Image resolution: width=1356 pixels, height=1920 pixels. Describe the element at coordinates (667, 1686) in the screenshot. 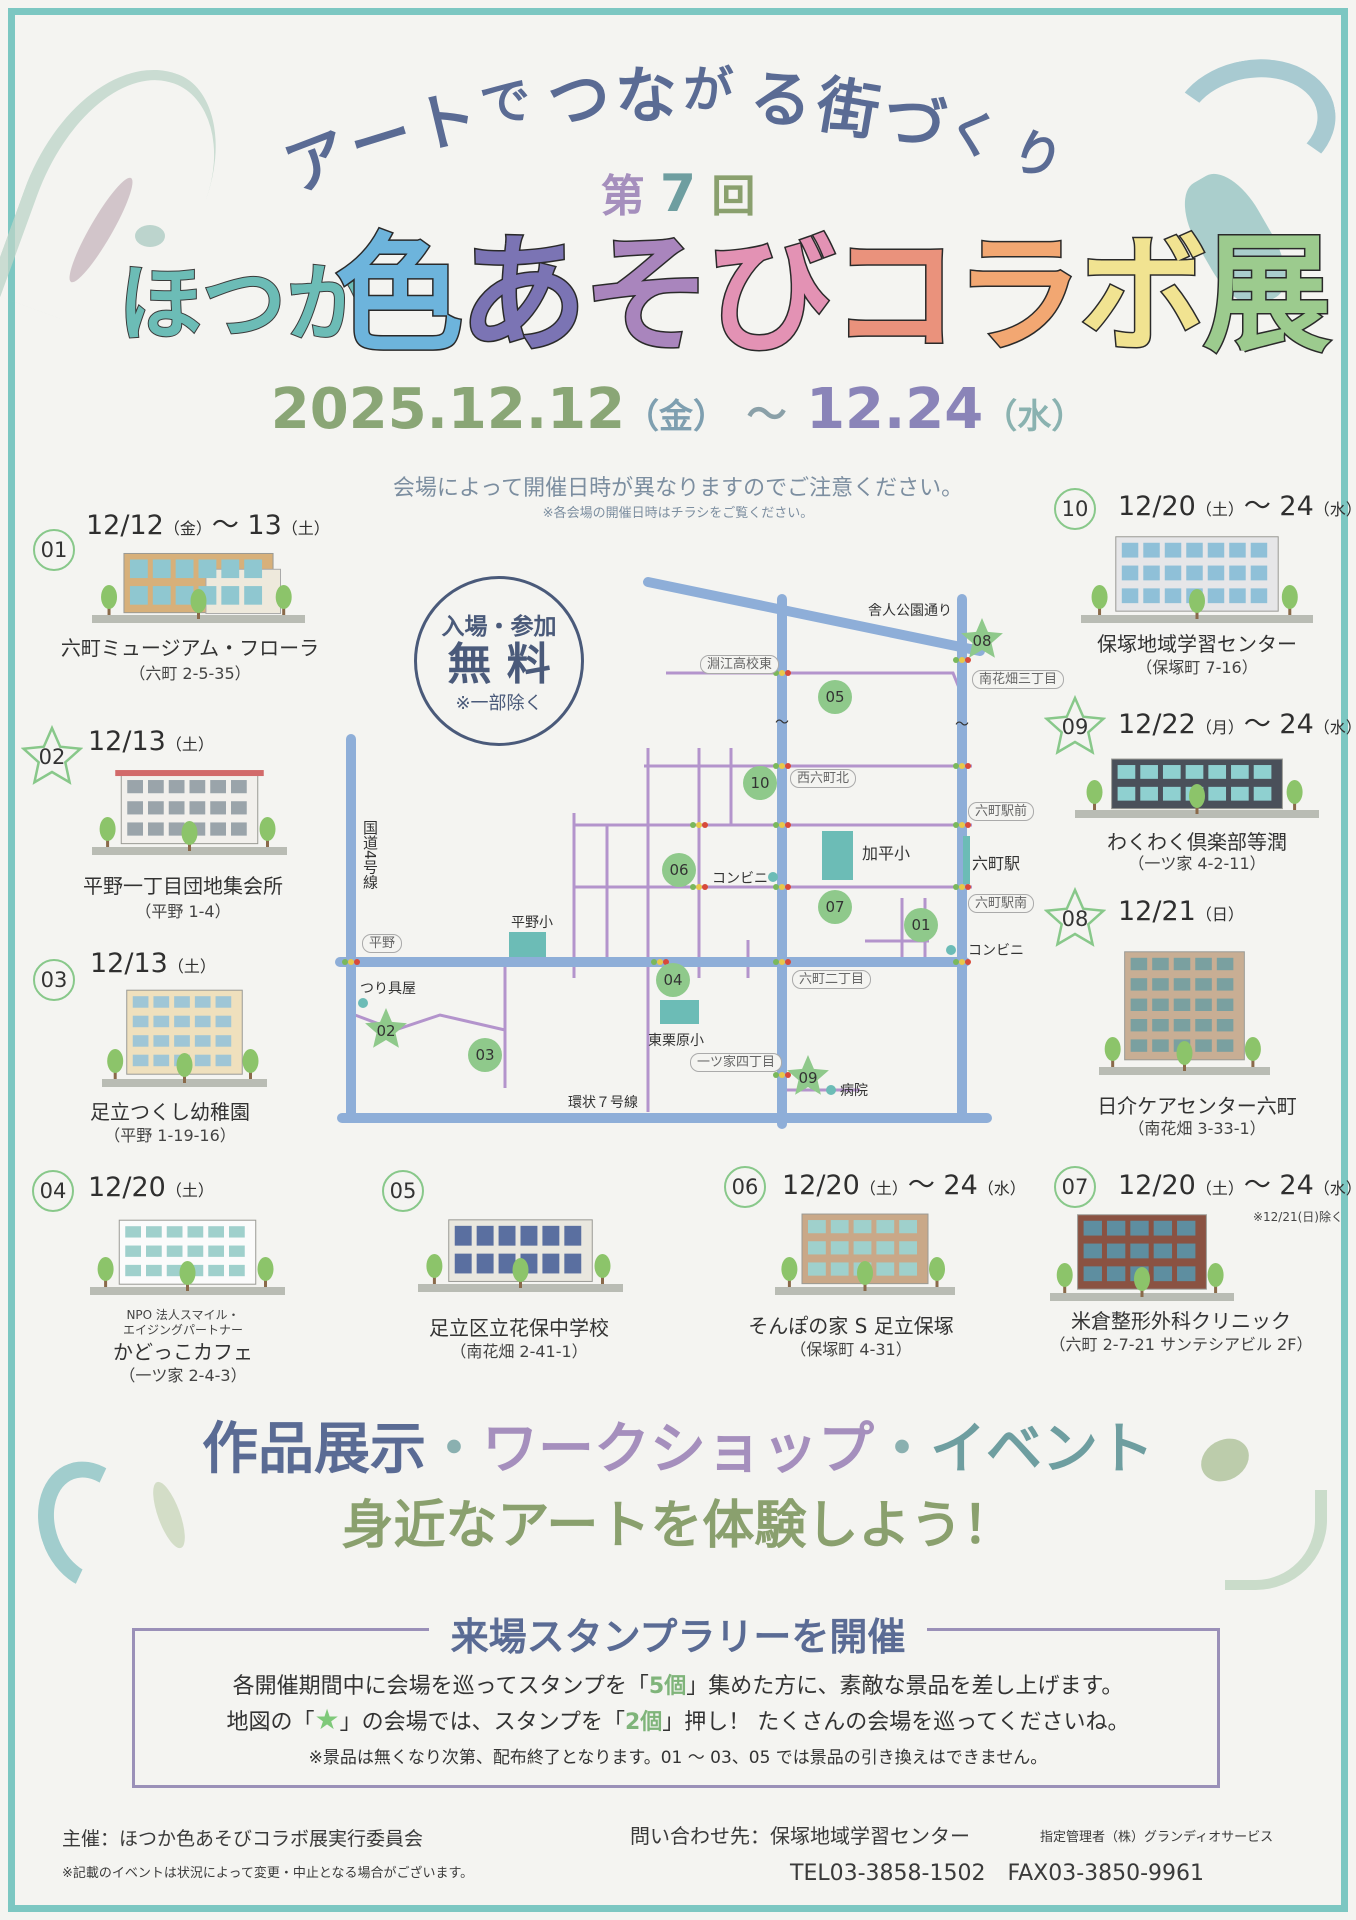

I see `highlight-count: 5個` at that location.